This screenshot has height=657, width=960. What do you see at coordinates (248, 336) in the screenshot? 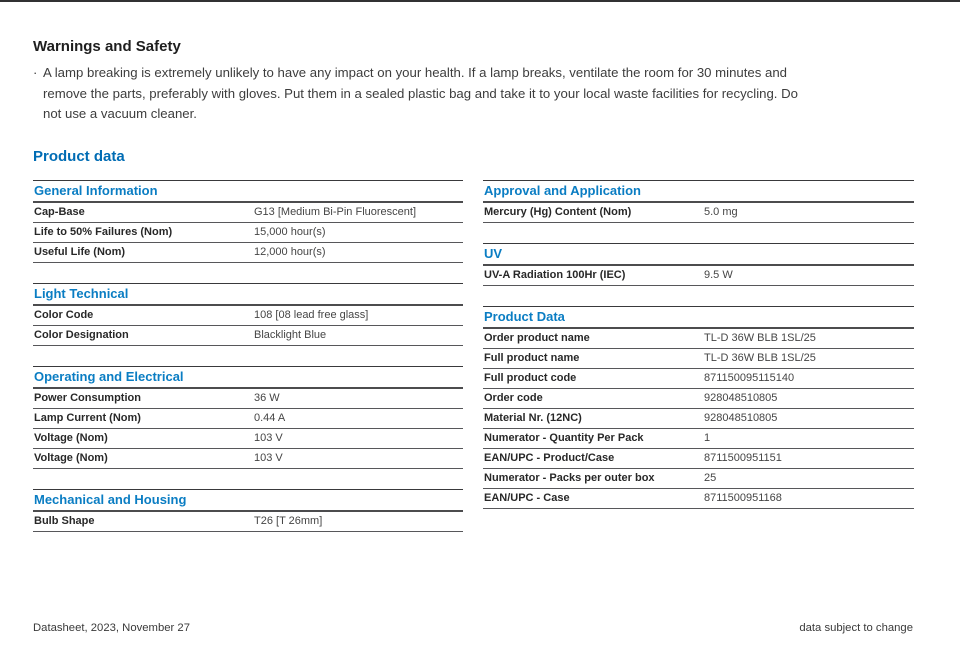
I see `table-row: Color Designation Blacklight Blue` at bounding box center [248, 336].